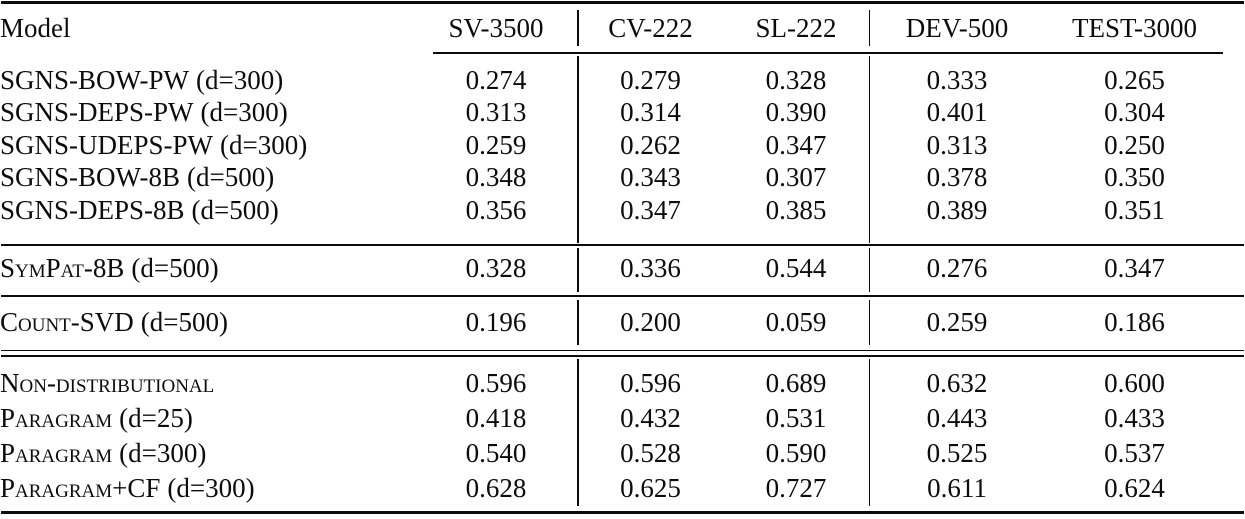 The width and height of the screenshot is (1245, 519). I want to click on model-cell: SGNS-BOW-8B (d=500), so click(207, 178).